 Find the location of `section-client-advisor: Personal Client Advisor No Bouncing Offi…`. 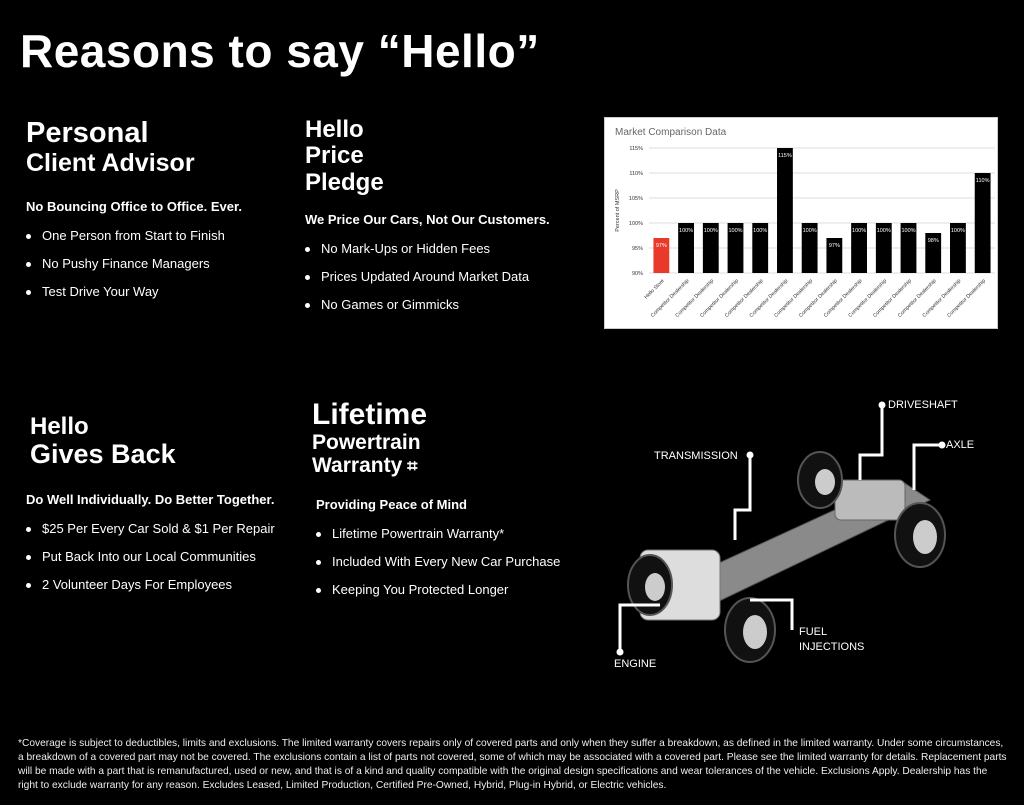

section-client-advisor: Personal Client Advisor No Bouncing Offi… is located at coordinates (134, 214).